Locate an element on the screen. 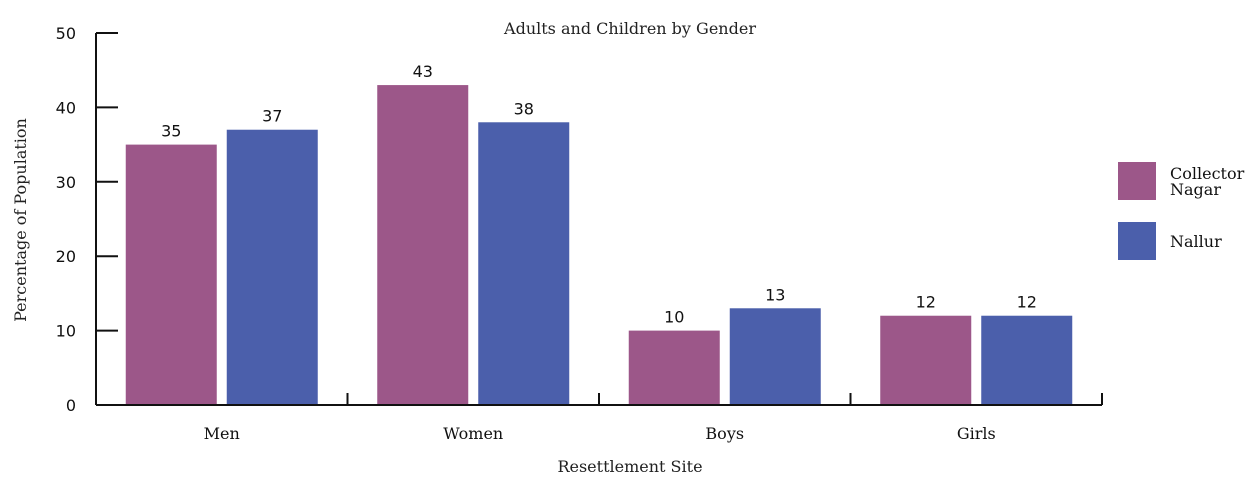 This screenshot has width=1260, height=482. chart-title: Adults and Children by Gender is located at coordinates (629, 28).